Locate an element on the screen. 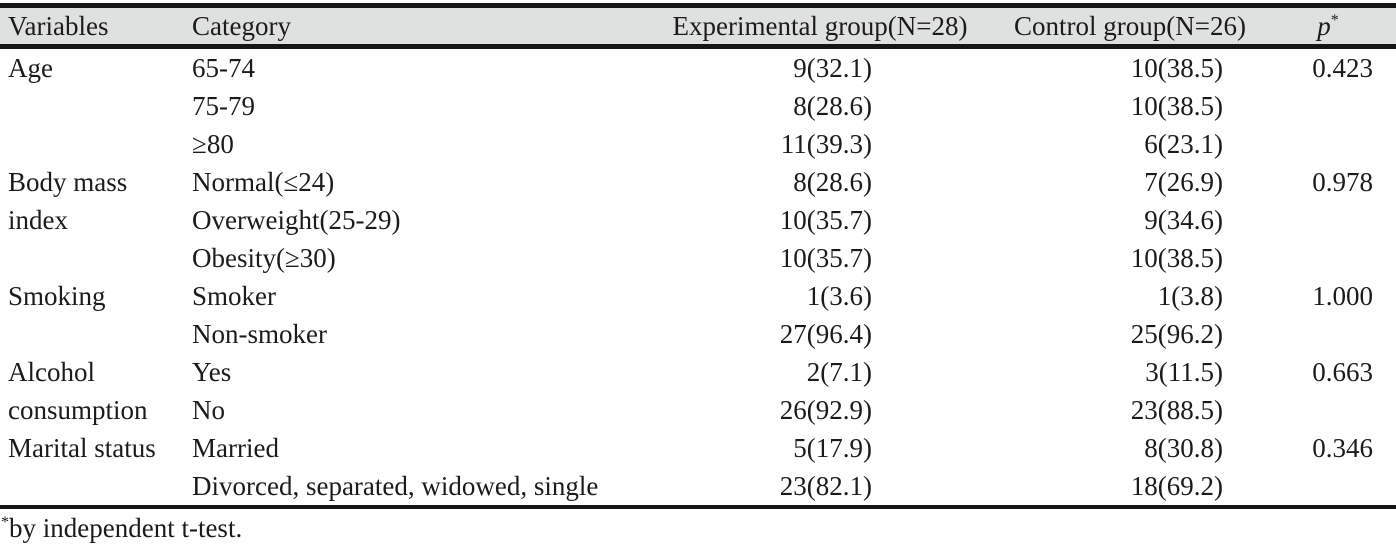 Image resolution: width=1396 pixels, height=550 pixels. header-category: Category is located at coordinates (241, 26).